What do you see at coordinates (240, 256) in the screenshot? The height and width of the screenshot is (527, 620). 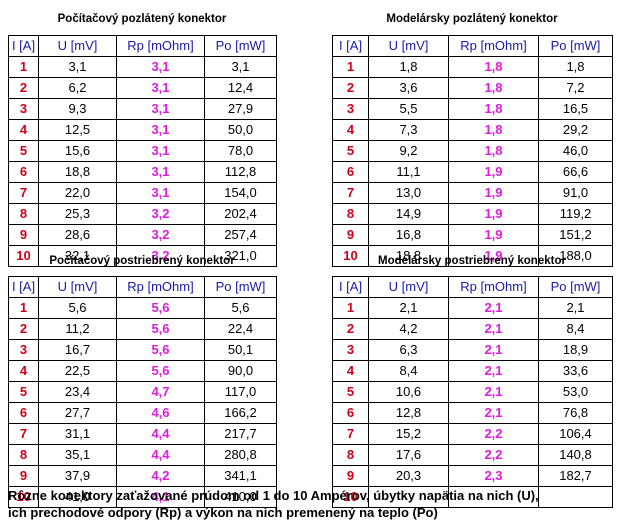 I see `power-cell: 321,0` at bounding box center [240, 256].